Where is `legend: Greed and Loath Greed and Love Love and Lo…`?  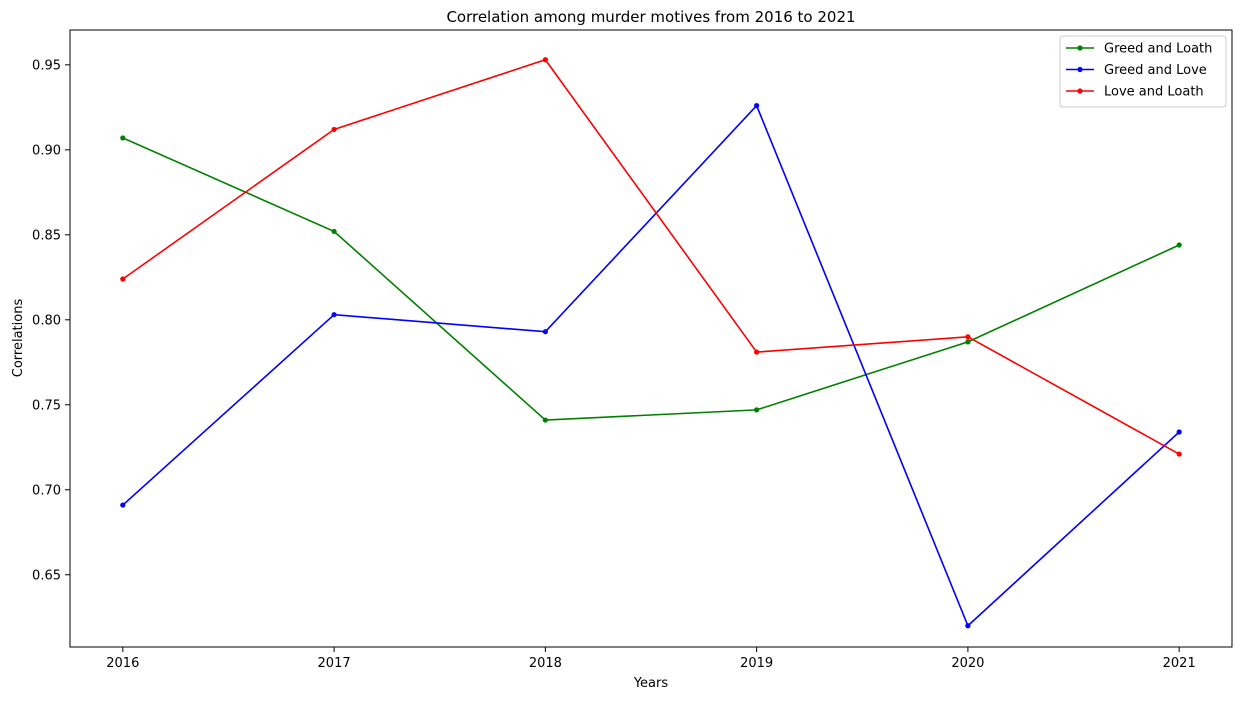 legend: Greed and Loath Greed and Love Love and Lo… is located at coordinates (1143, 71).